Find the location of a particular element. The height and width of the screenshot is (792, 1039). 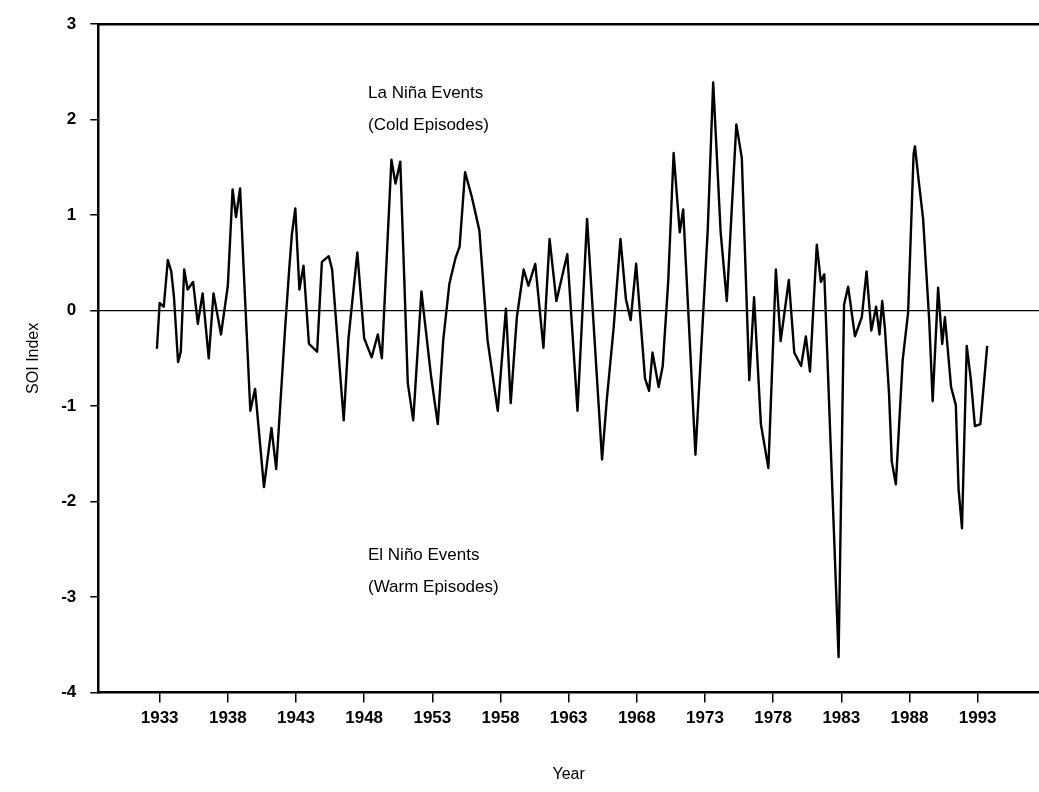

x-tick-label: 1933 is located at coordinates (159, 718).